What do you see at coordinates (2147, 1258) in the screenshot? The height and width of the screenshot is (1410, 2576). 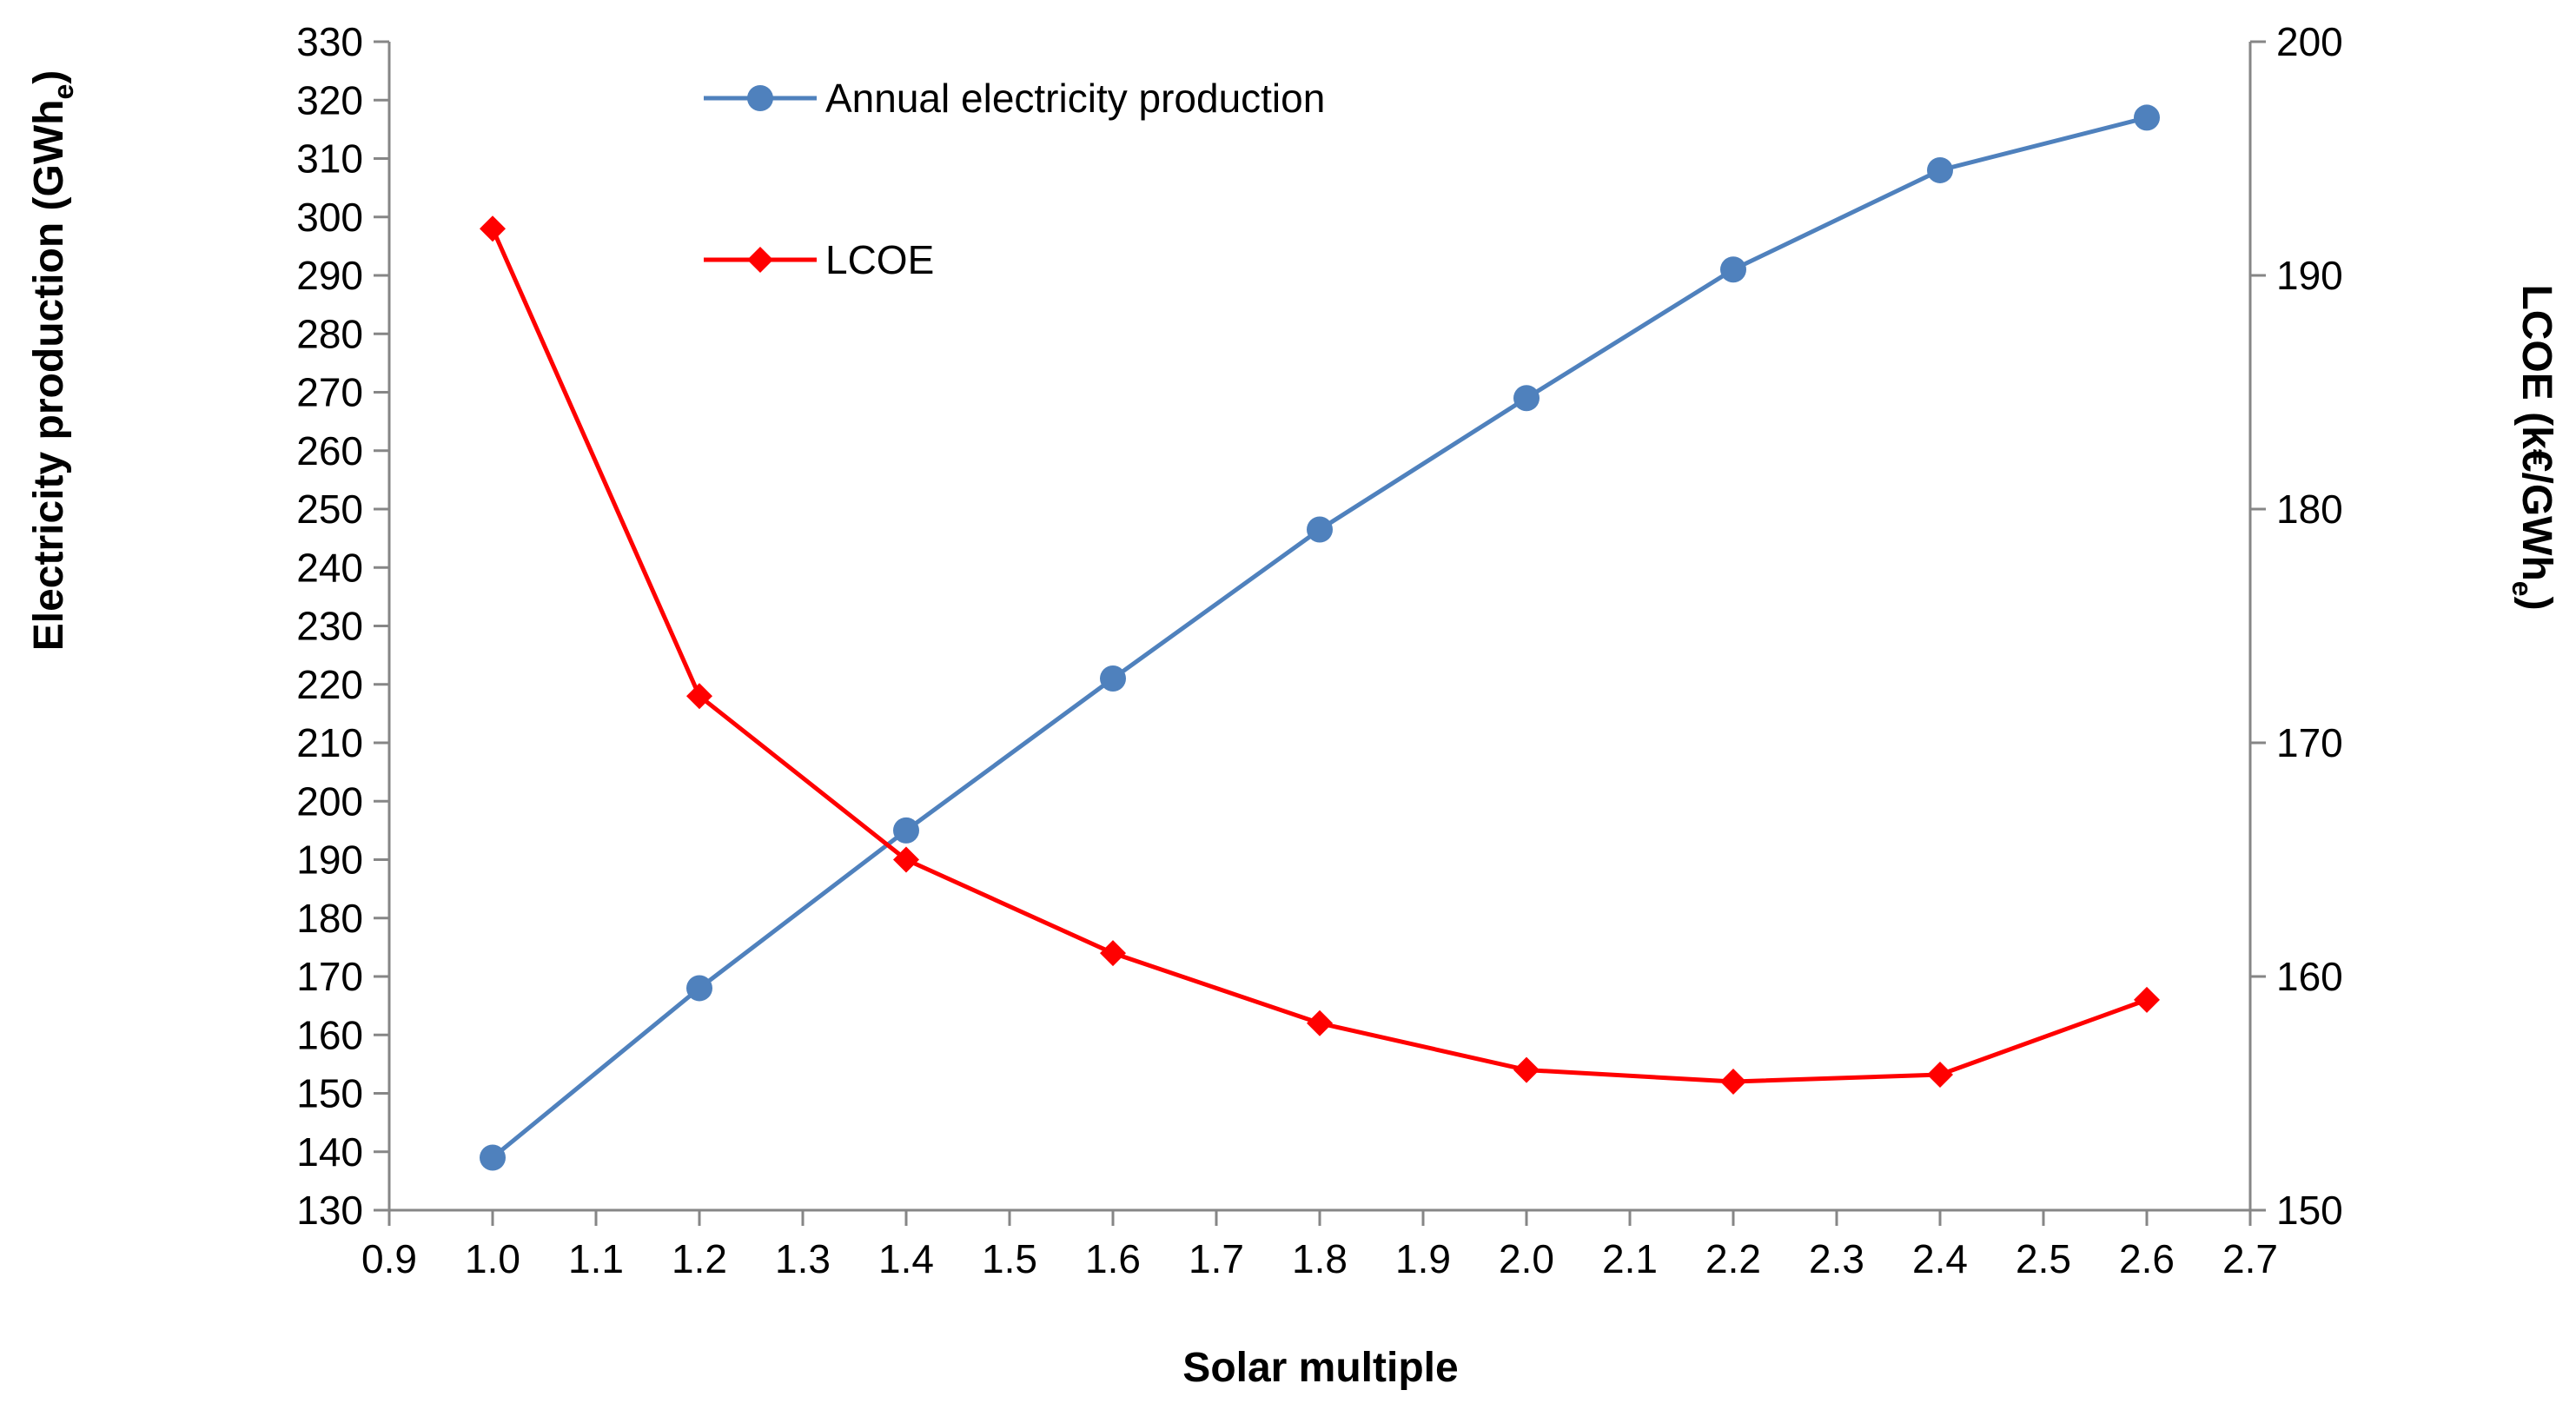 I see `x-tick-label: 2.6` at bounding box center [2147, 1258].